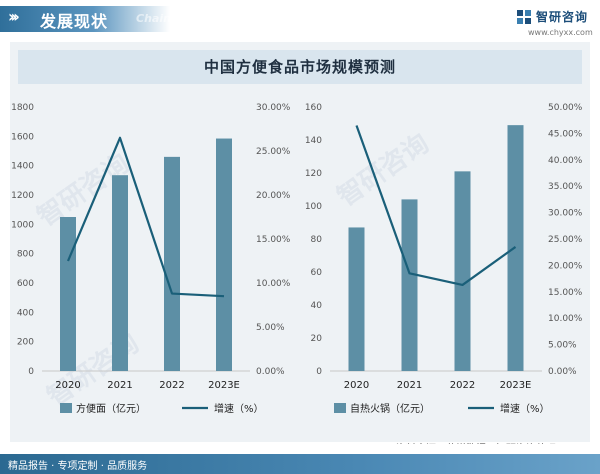  What do you see at coordinates (25, 255) in the screenshot?
I see `y-axis-left-tick-label: 800` at bounding box center [25, 255].